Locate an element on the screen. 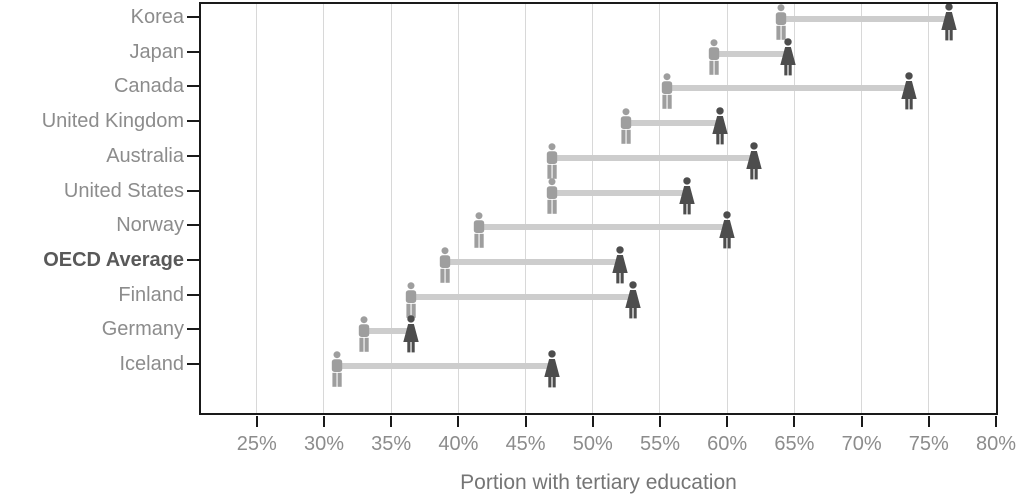  x-tick-label: 65% is located at coordinates (794, 444).